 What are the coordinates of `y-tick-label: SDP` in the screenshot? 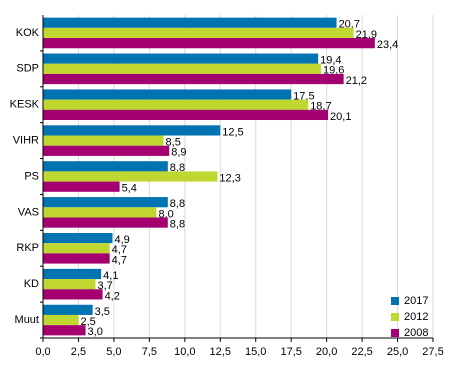 It's located at (27, 69).